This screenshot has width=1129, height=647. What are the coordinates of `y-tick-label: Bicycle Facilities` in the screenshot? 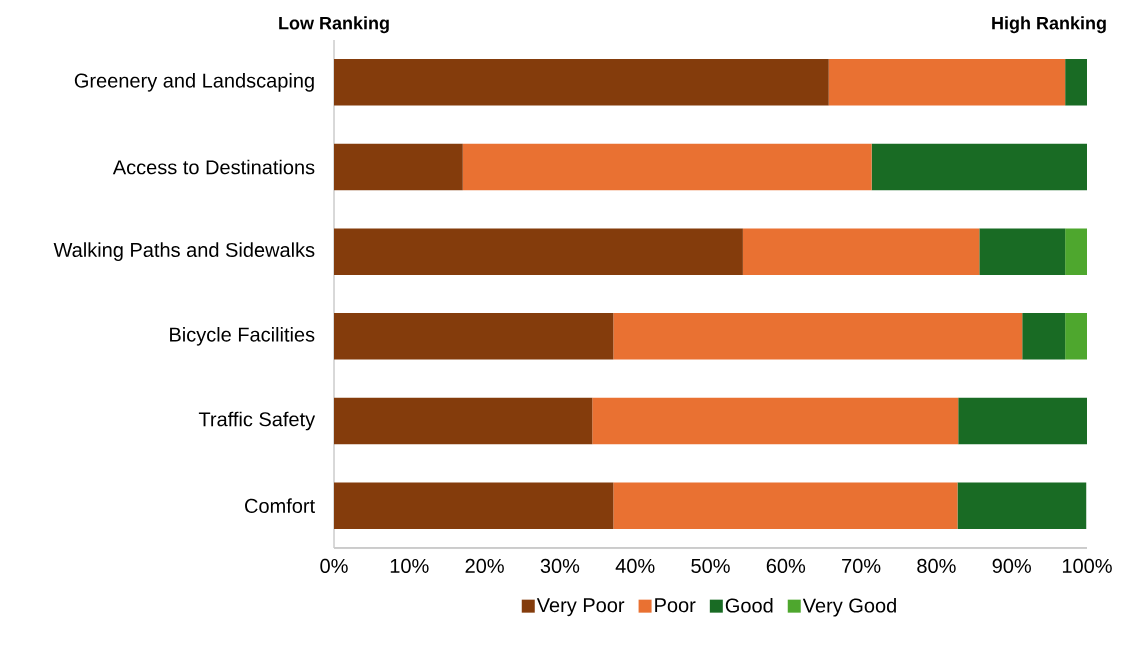 It's located at (242, 336).